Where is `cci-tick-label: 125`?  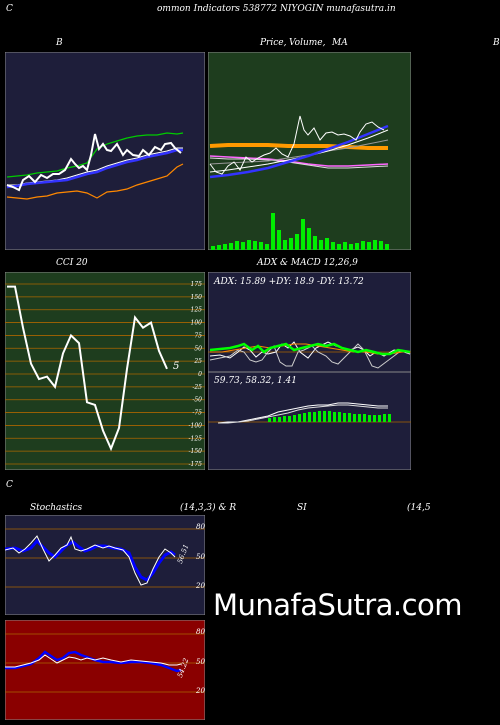
cci-tick-label: 125 is located at coordinates (197, 310).